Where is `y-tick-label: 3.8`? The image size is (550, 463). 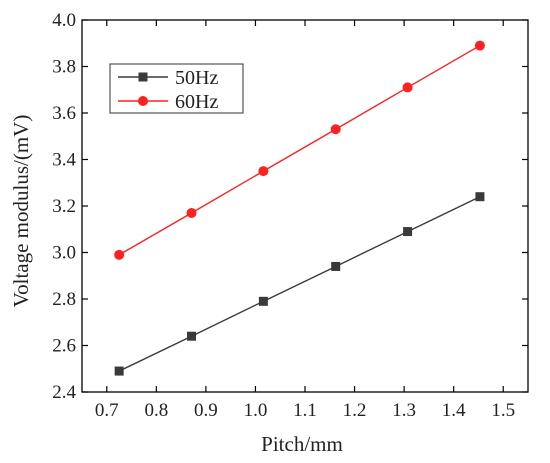 y-tick-label: 3.8 is located at coordinates (64, 67).